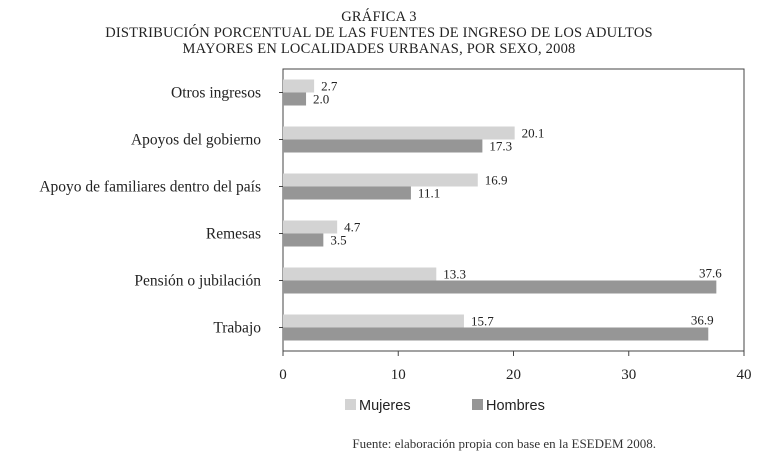  I want to click on x-tick-label: 10, so click(398, 375).